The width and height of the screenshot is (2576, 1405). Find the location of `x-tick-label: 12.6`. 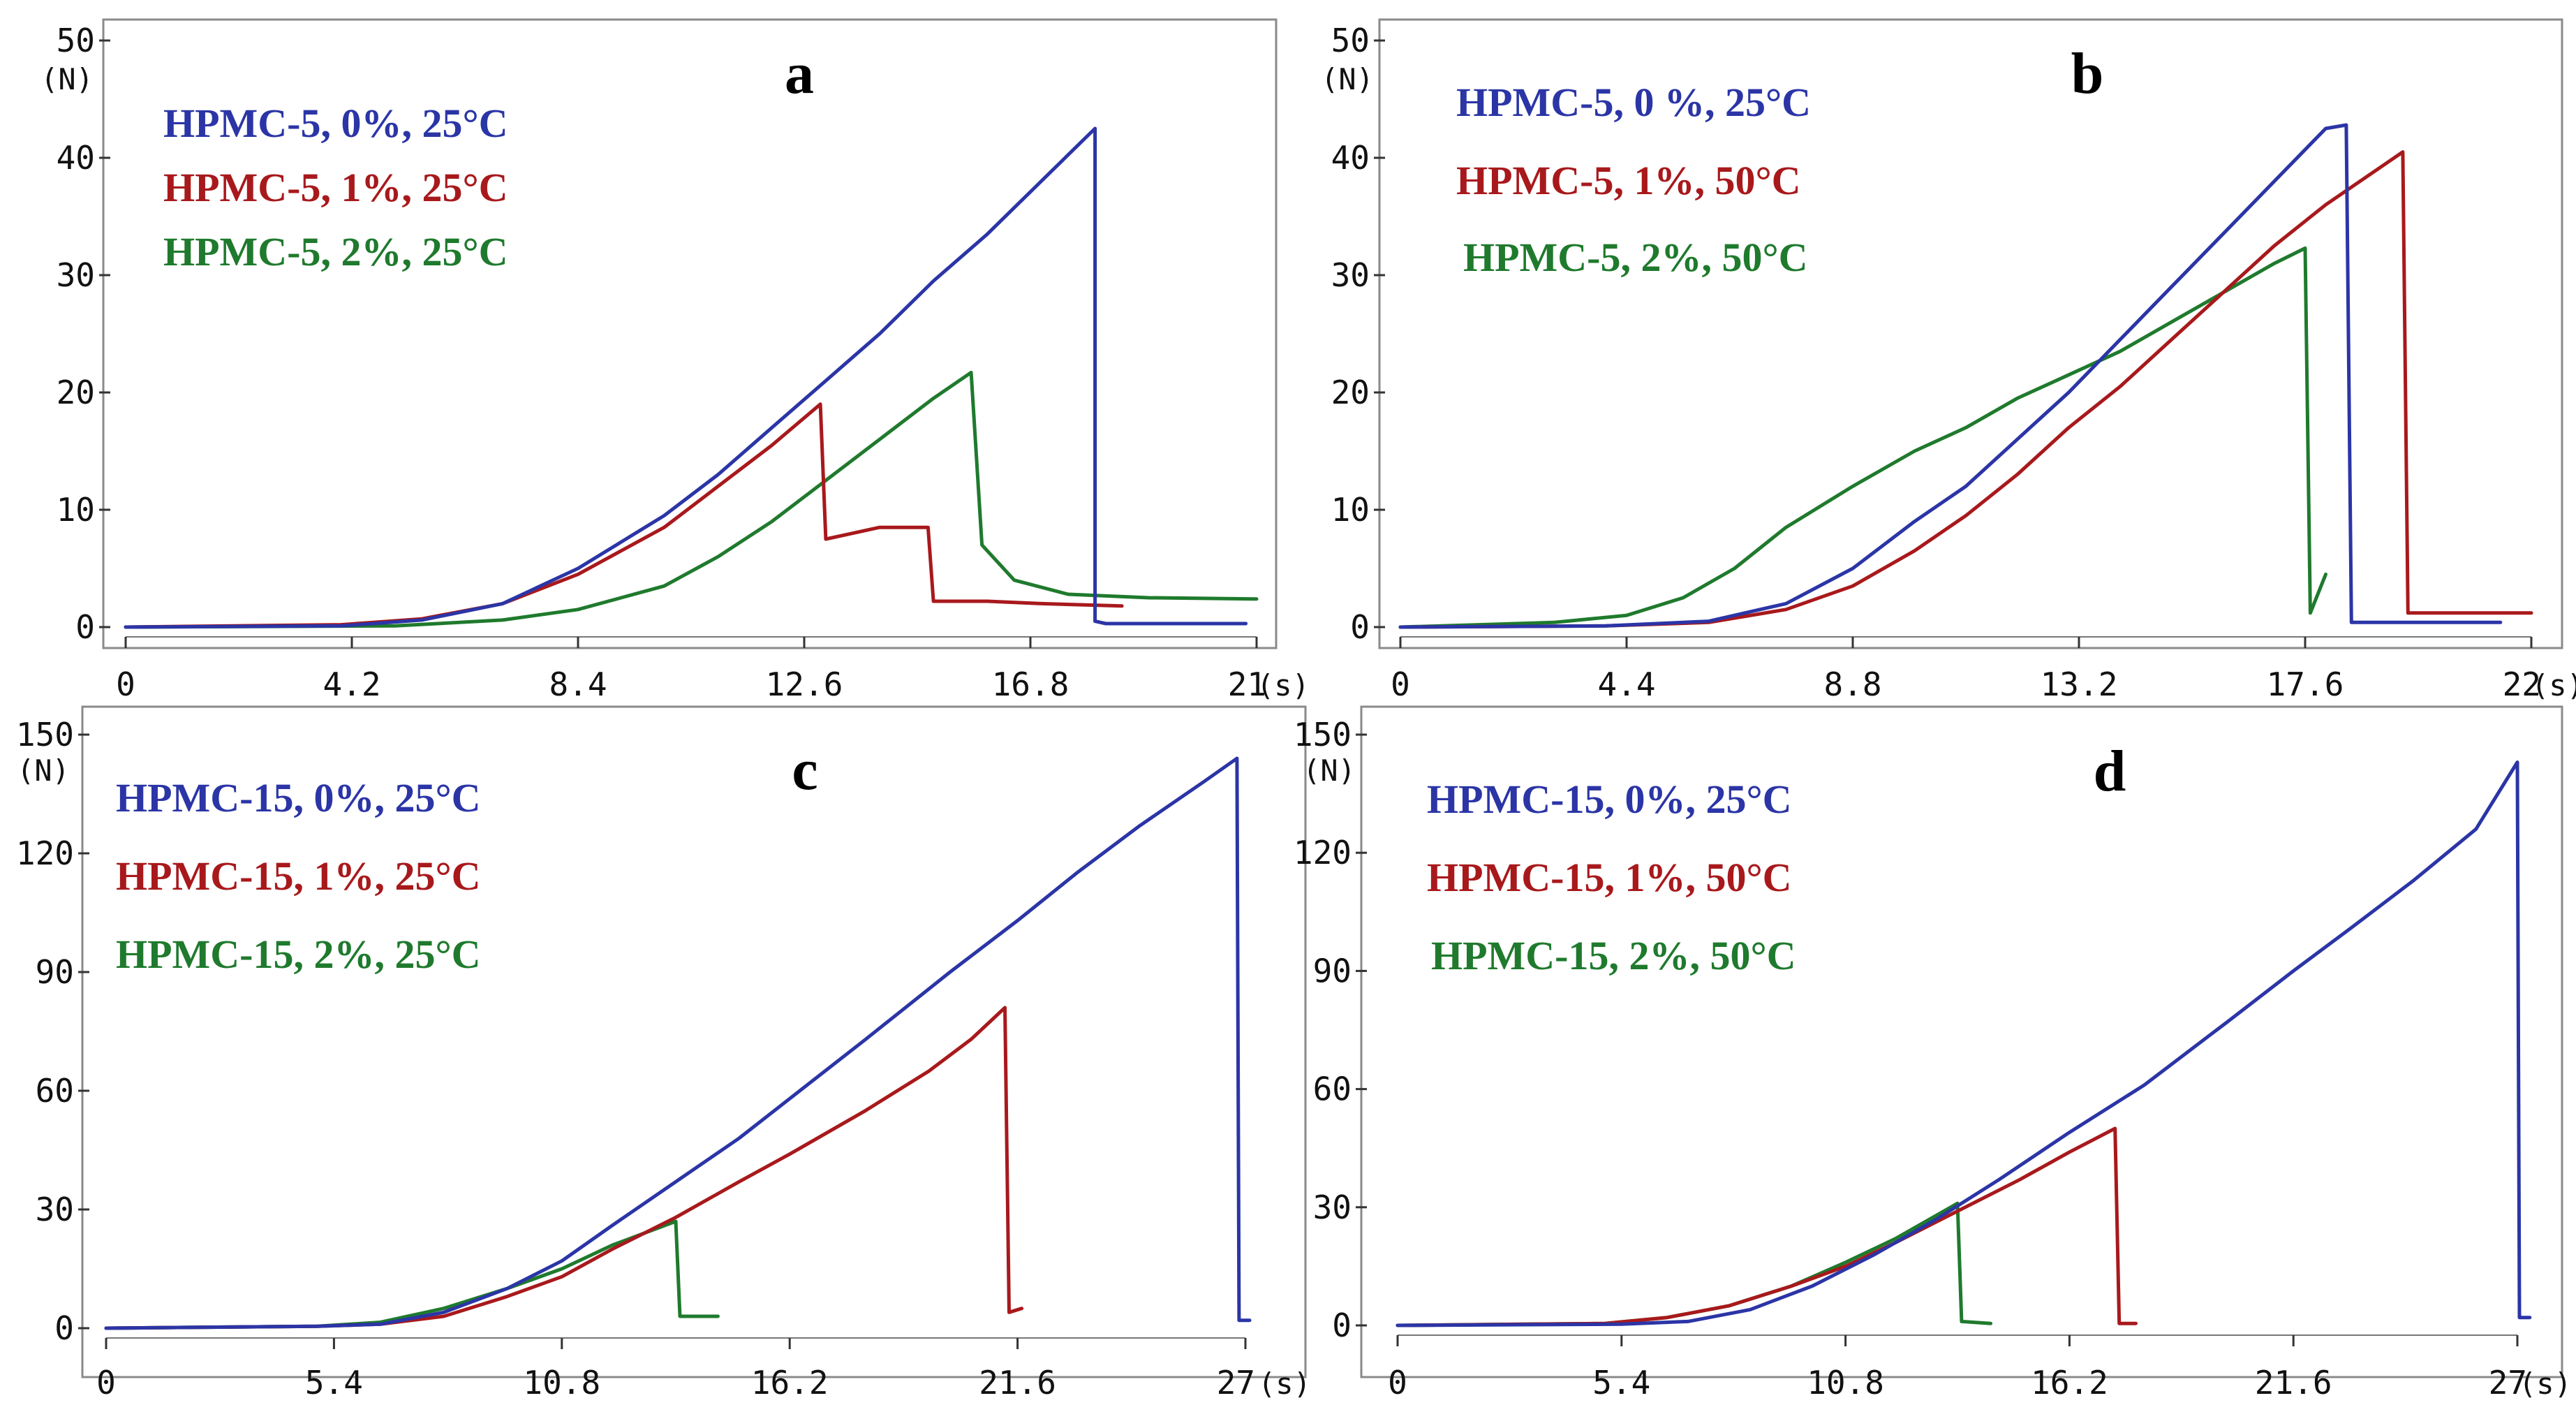

x-tick-label: 12.6 is located at coordinates (804, 684).